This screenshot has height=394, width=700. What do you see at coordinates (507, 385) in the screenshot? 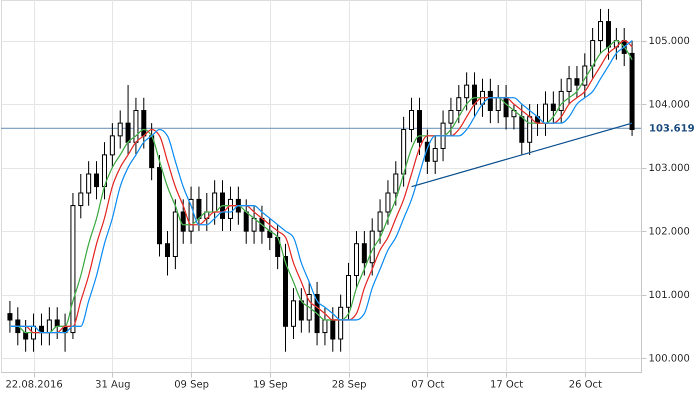
I see `x-tick-label: 17 Oct` at bounding box center [507, 385].